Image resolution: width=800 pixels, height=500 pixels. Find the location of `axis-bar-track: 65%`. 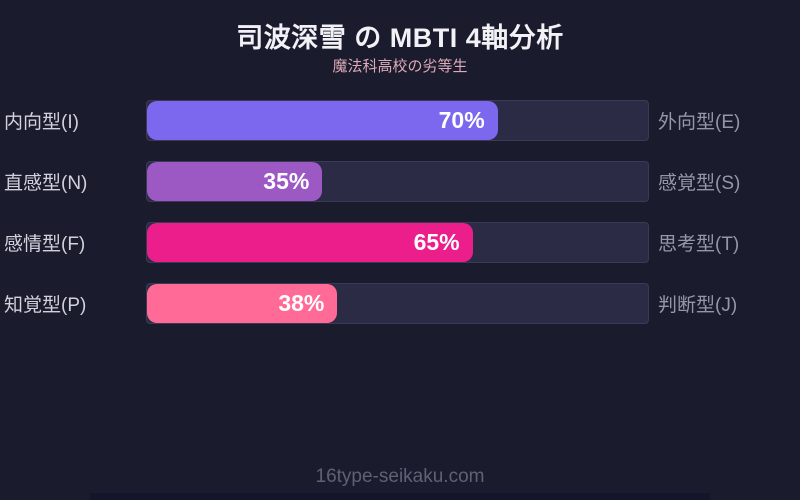

axis-bar-track: 65% is located at coordinates (397, 242).